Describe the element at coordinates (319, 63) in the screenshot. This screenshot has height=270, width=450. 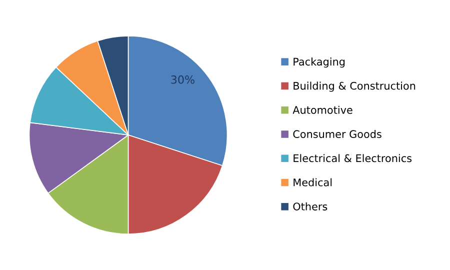
I see `legend-label: Packaging` at that location.